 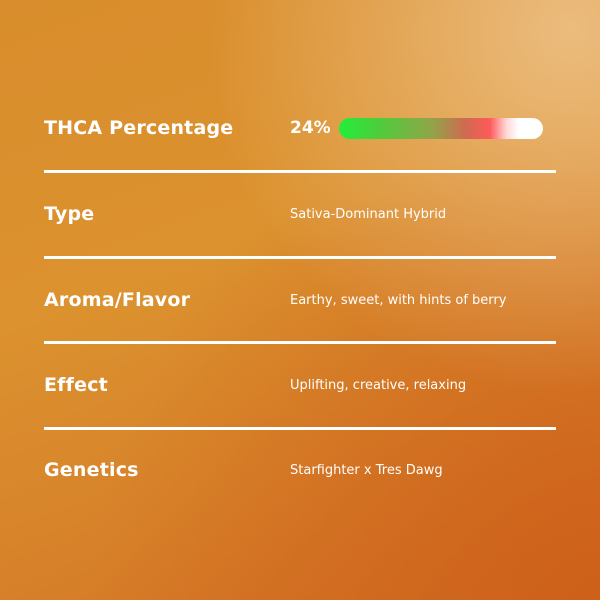 What do you see at coordinates (117, 300) in the screenshot?
I see `row-label: Aroma/Flavor` at bounding box center [117, 300].